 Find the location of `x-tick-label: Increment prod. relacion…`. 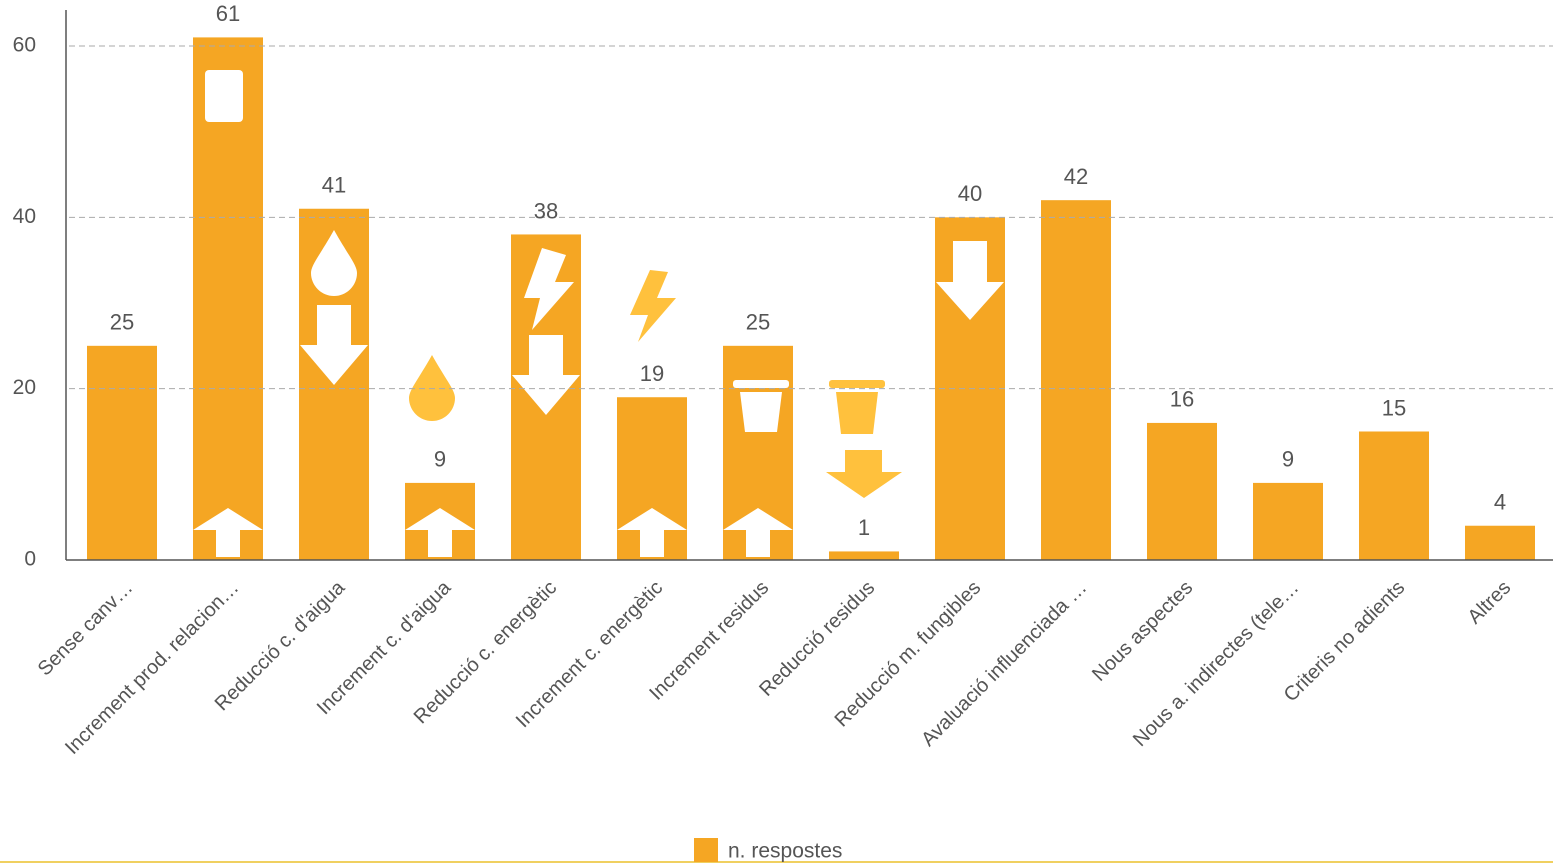

x-tick-label: Increment prod. relacion… is located at coordinates (152, 668).